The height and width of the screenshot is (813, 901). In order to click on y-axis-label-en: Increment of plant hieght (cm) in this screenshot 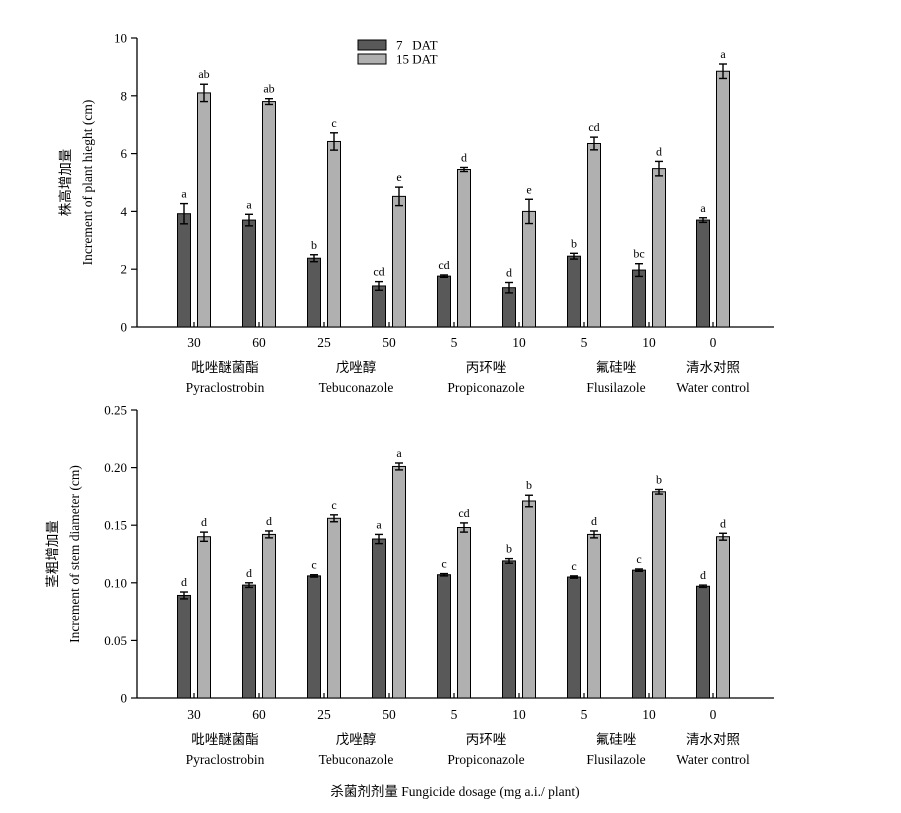, I will do `click(87, 183)`.